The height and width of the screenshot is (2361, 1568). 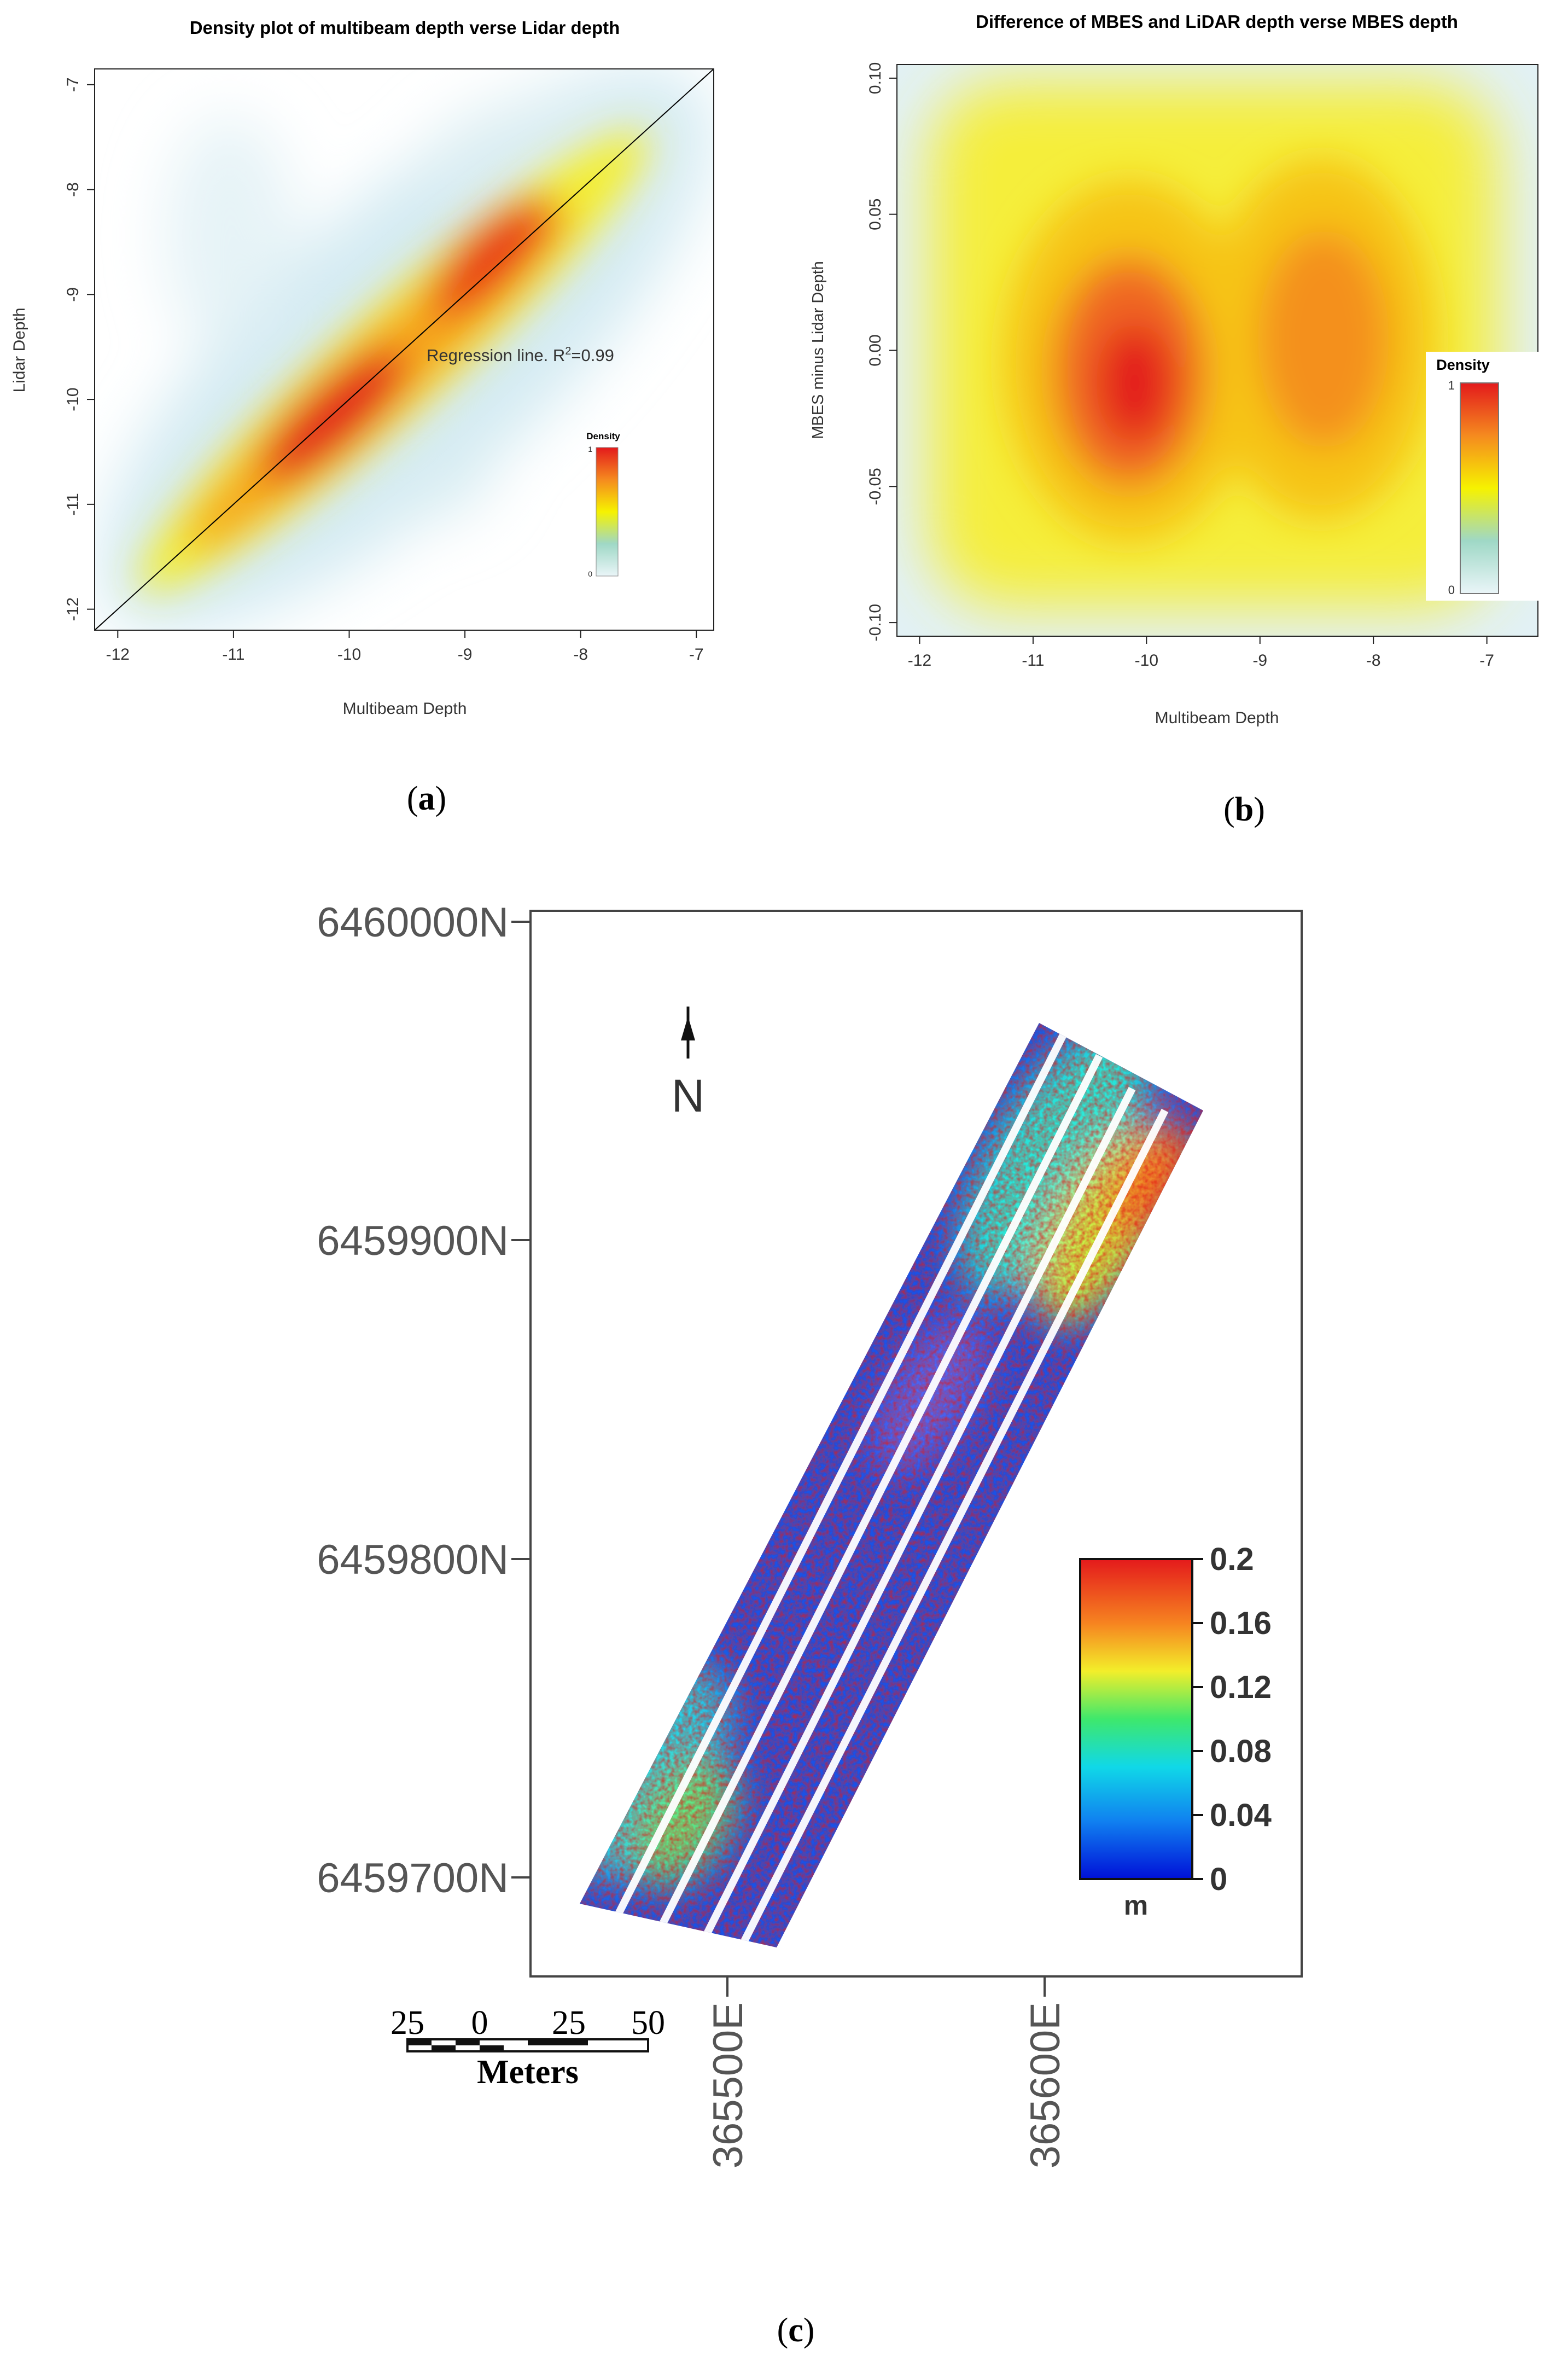 I want to click on chart-b-ytick-label: -0.10, so click(x=875, y=622).